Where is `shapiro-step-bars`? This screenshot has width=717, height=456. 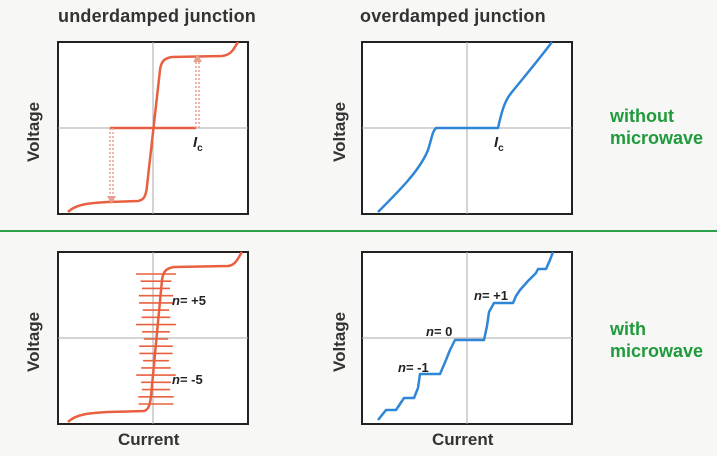
shapiro-step-bars is located at coordinates (156, 339).